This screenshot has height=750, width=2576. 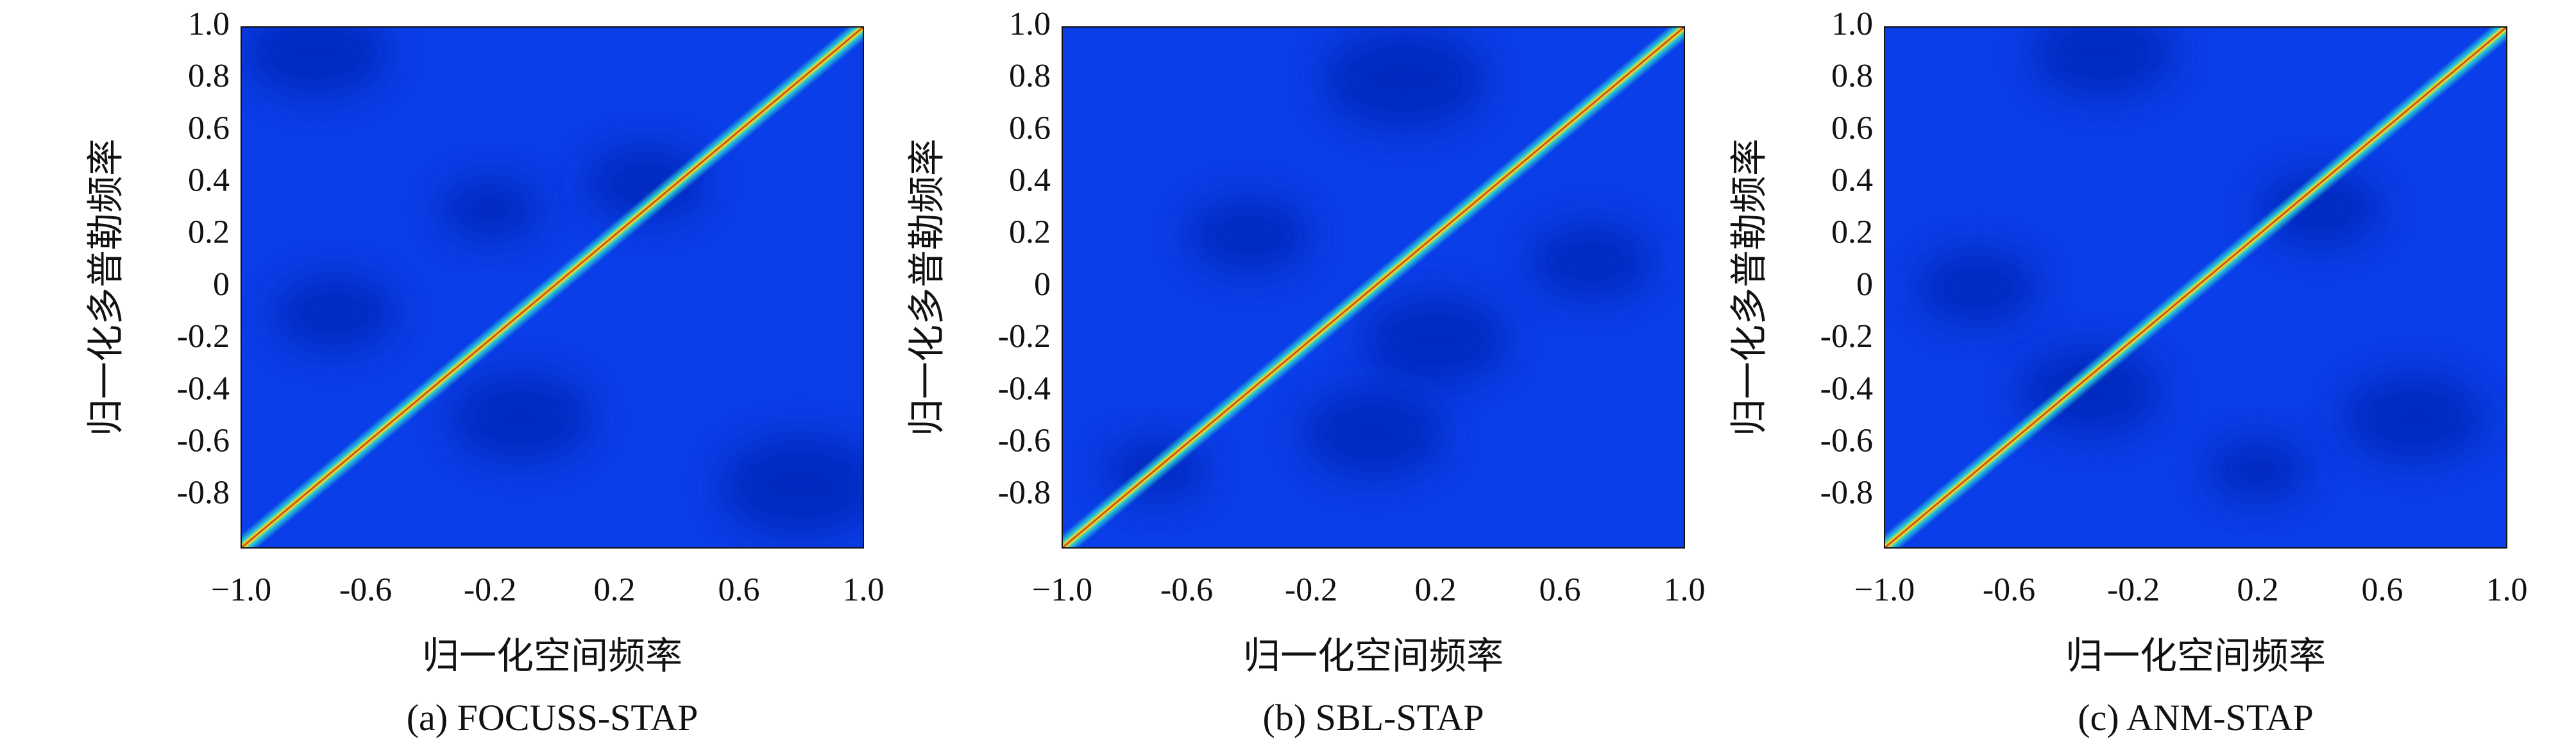 What do you see at coordinates (553, 717) in the screenshot?
I see `panel-caption: (a) FOCUSS-STAP` at bounding box center [553, 717].